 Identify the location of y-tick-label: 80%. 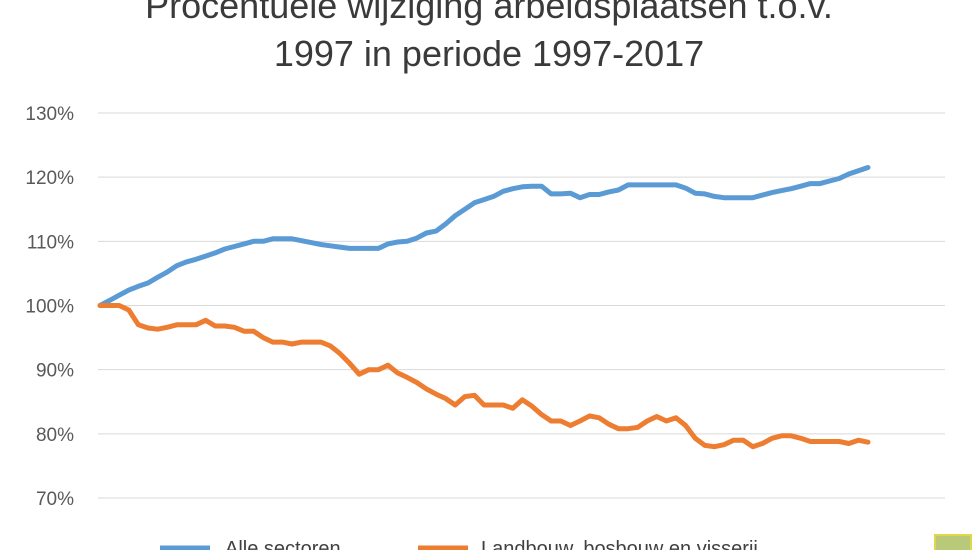
(55, 435).